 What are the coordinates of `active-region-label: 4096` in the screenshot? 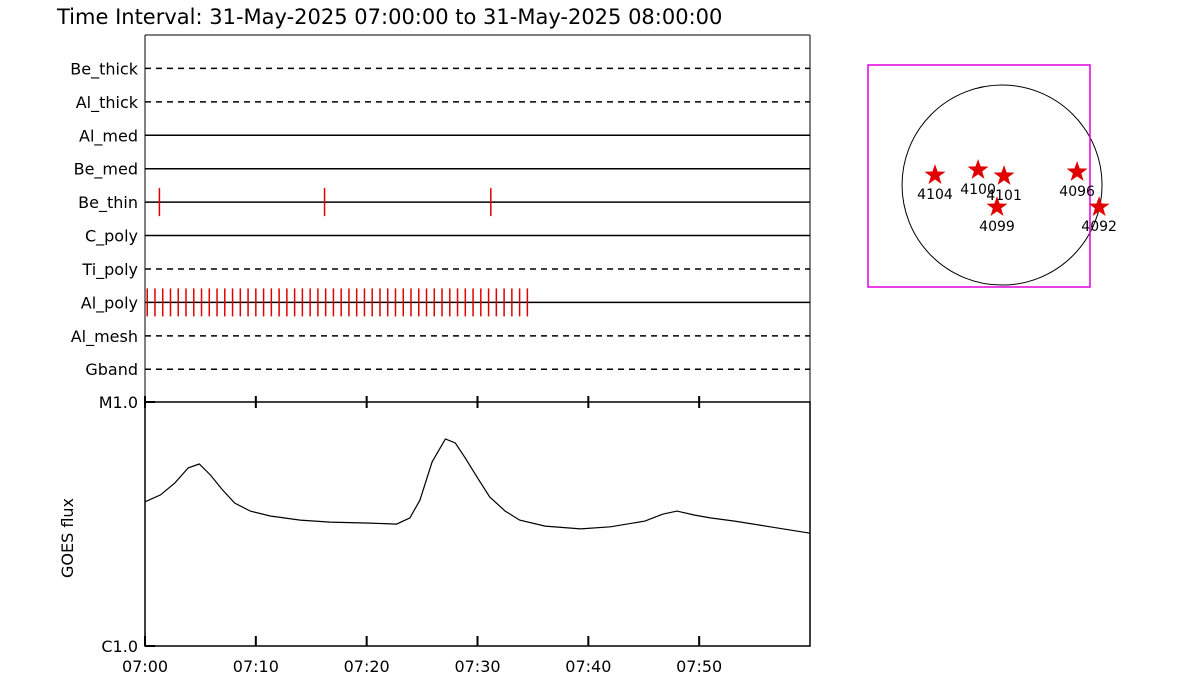 It's located at (1077, 192).